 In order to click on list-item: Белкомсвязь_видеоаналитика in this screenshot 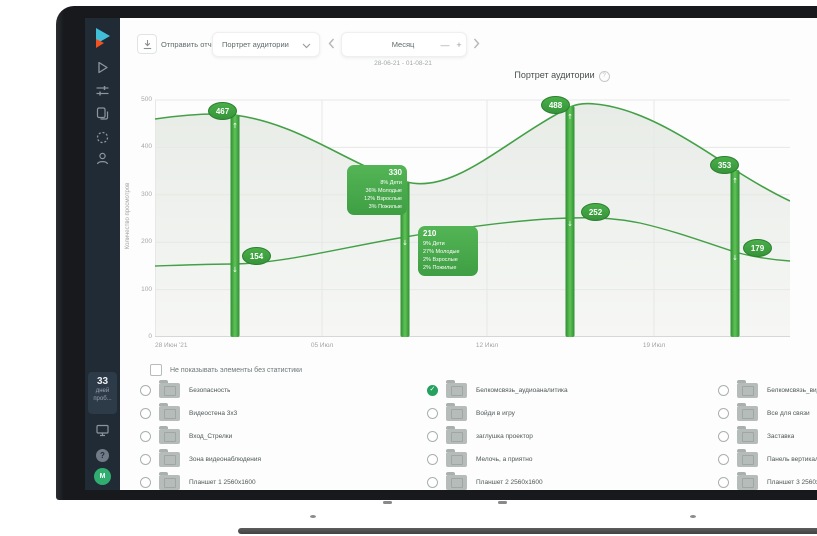, I will do `click(767, 389)`.